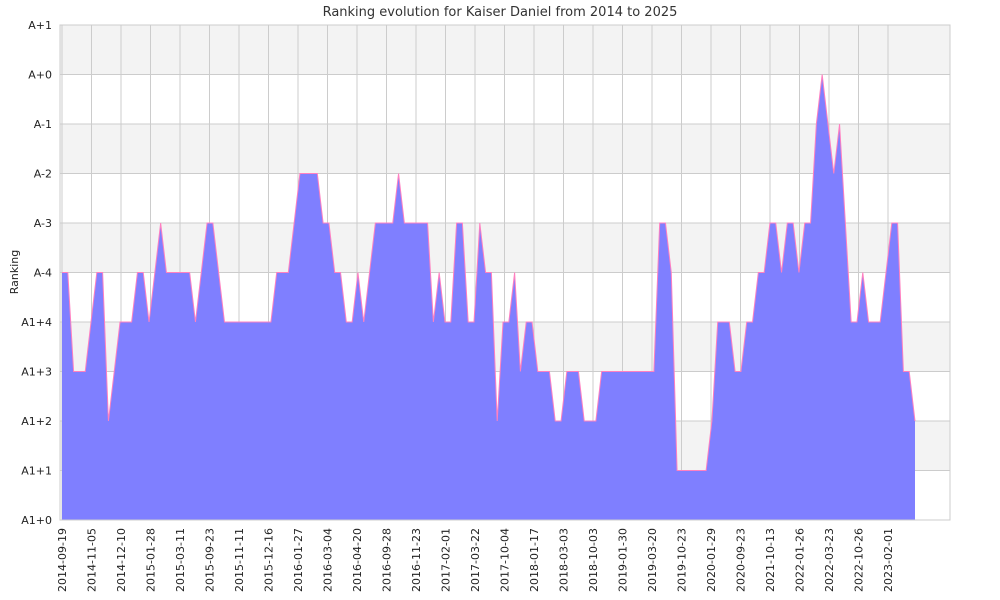  What do you see at coordinates (652, 560) in the screenshot?
I see `x-tick-label: 2019-03-20` at bounding box center [652, 560].